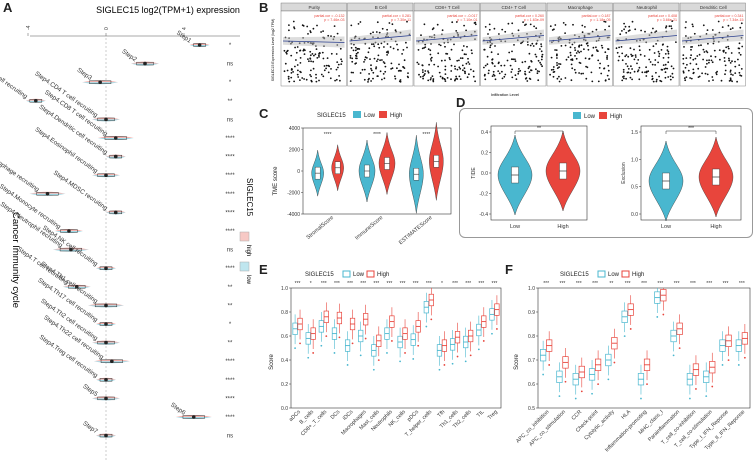  Describe the element at coordinates (681, 177) in the screenshot. I see `panel-d-subplot: 1.5 1.0 0.5 0.0 Exclusion Low High ***` at that location.